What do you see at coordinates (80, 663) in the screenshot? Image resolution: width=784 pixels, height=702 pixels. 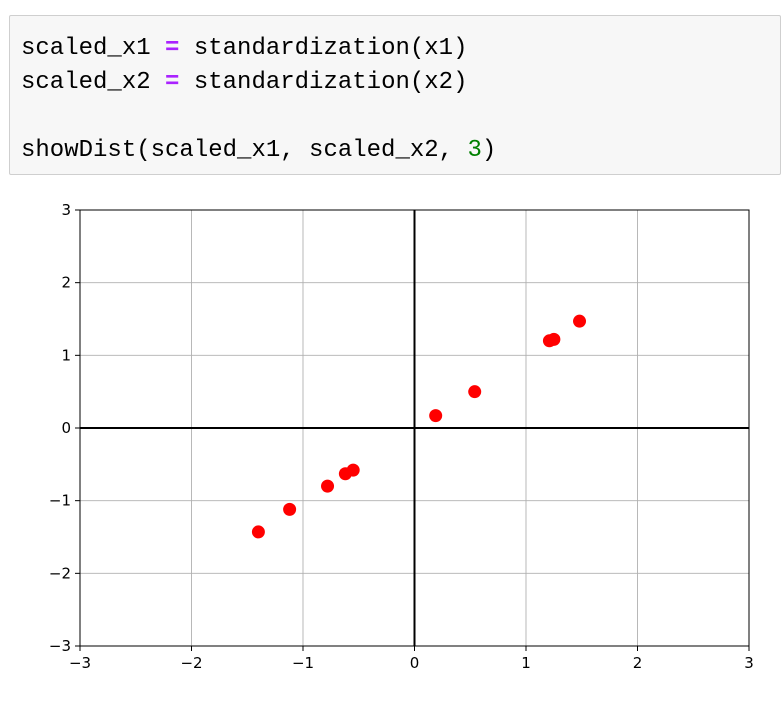 I see `x-tick-label: −3` at bounding box center [80, 663].